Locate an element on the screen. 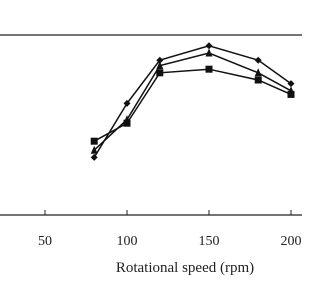  x-tick-label: 50 is located at coordinates (45, 241).